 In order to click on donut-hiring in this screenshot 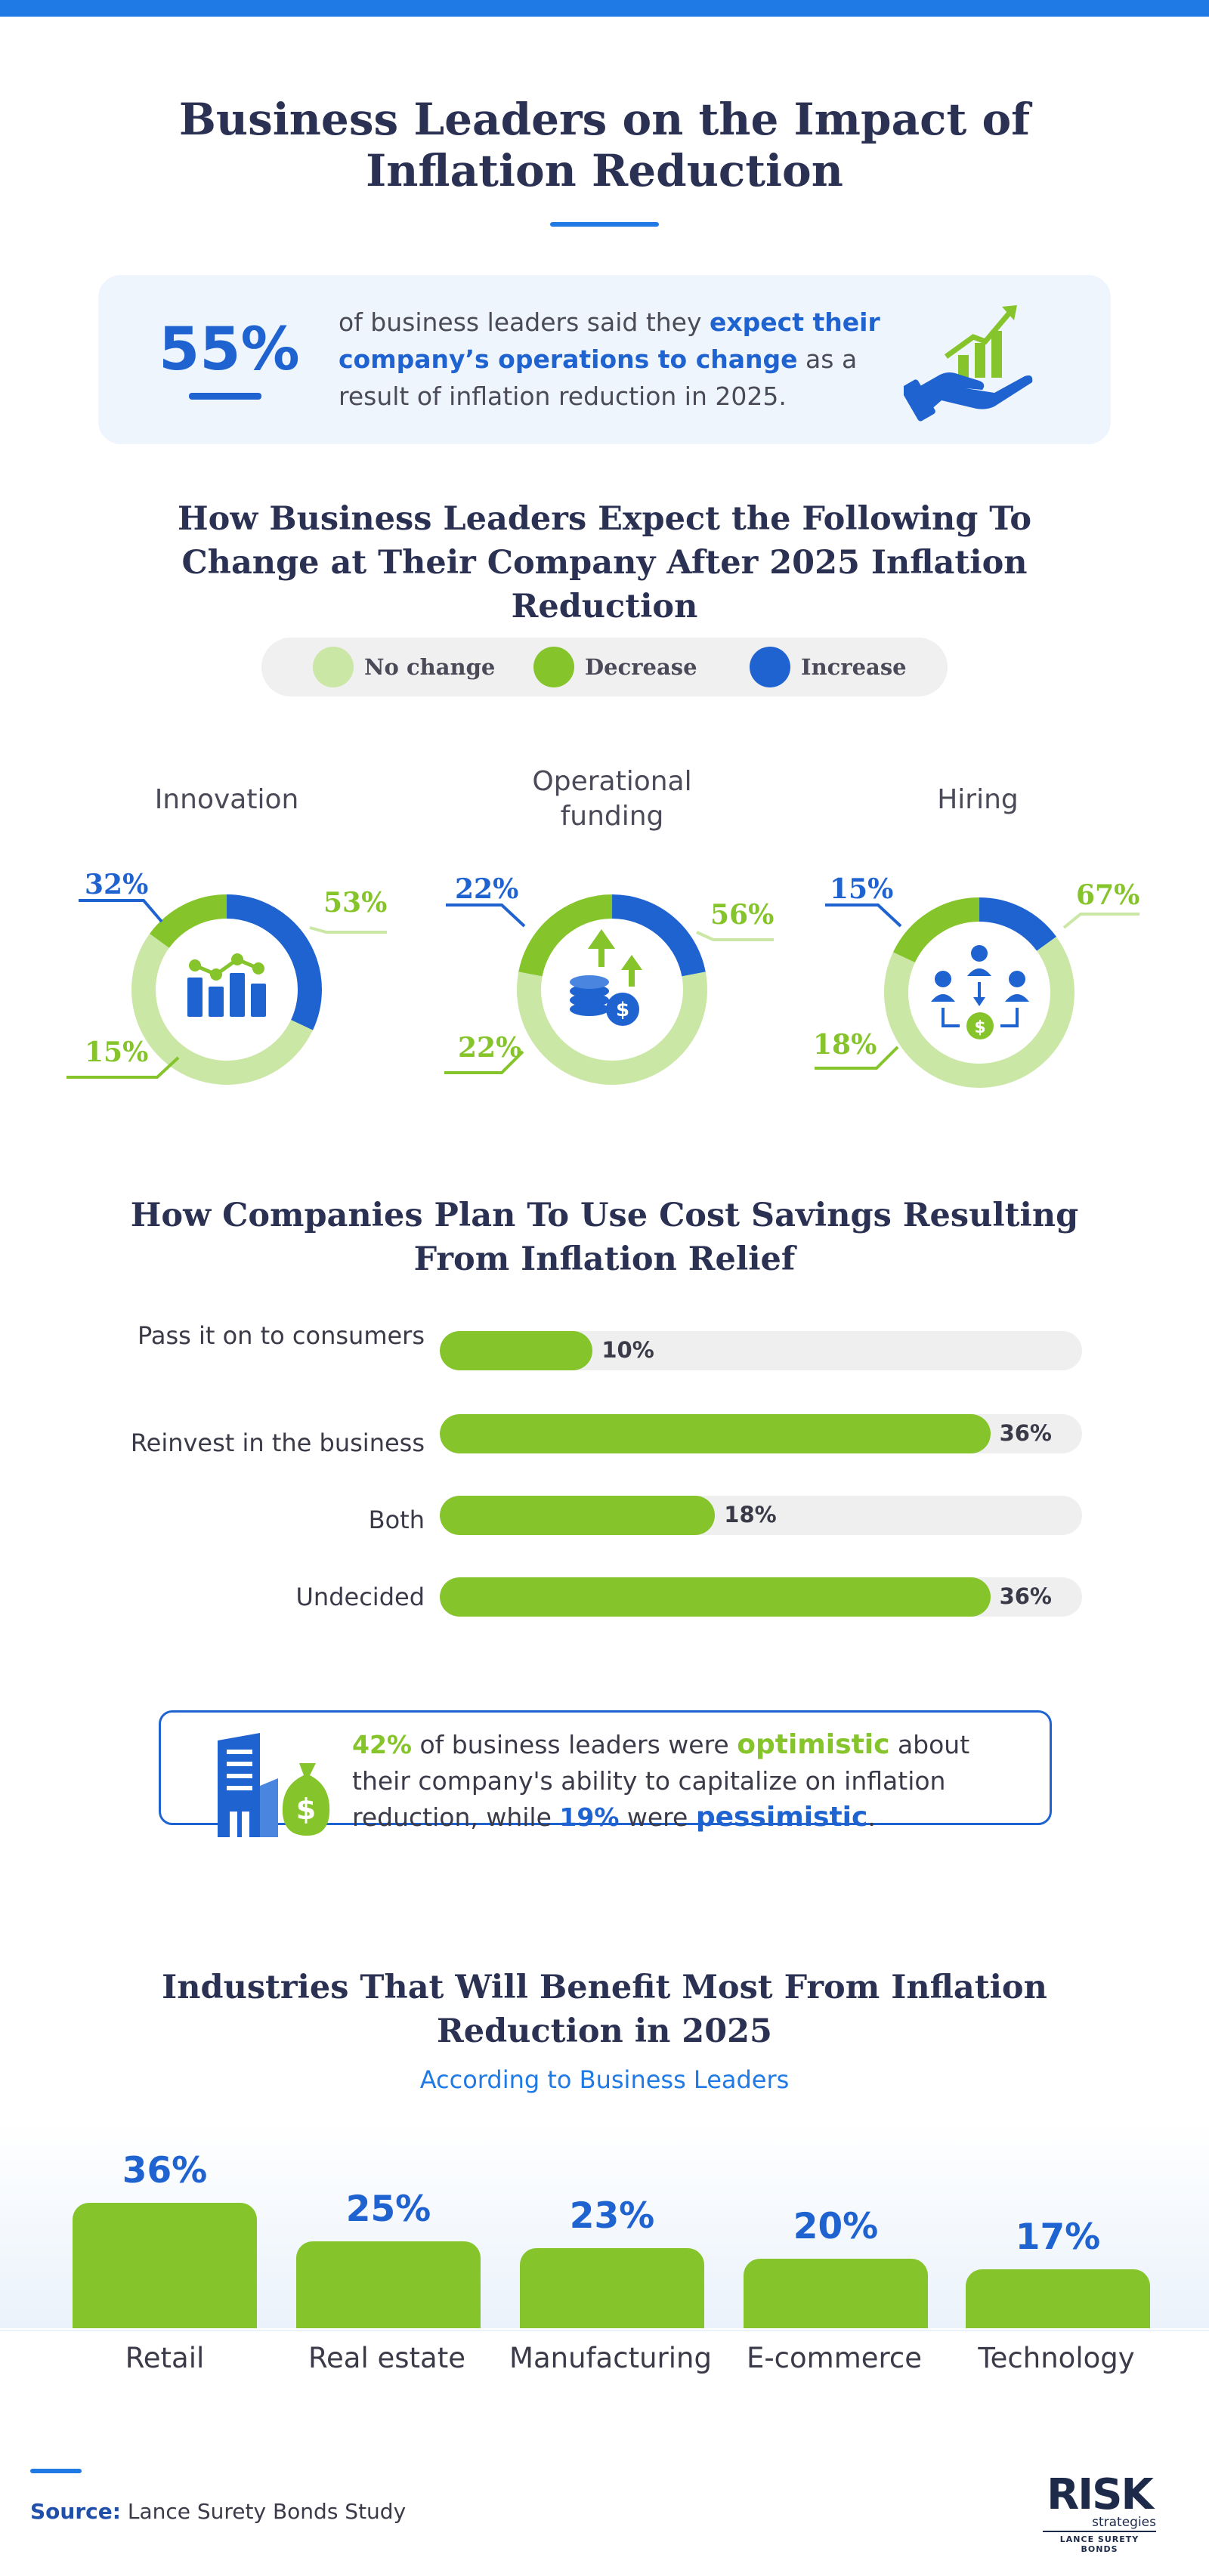, I will do `click(978, 992)`.